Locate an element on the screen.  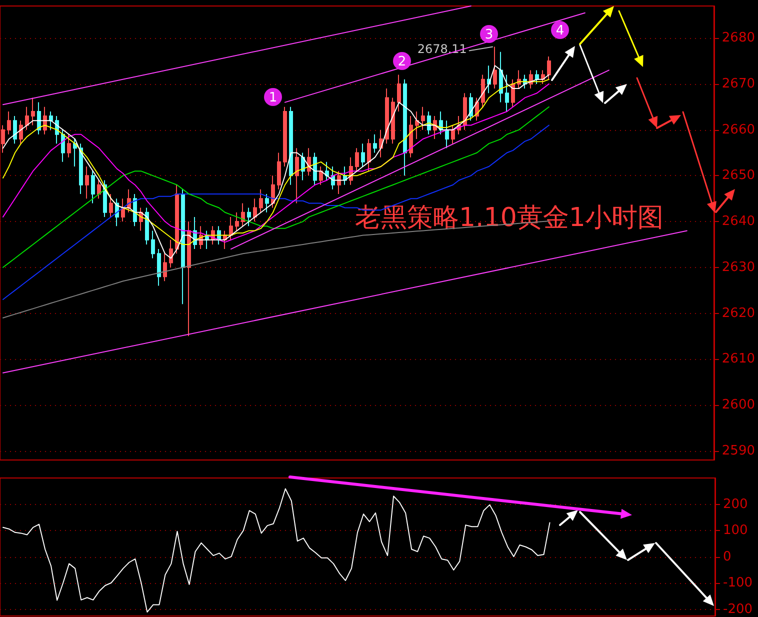
numbered-badge: 2 is located at coordinates (402, 61).